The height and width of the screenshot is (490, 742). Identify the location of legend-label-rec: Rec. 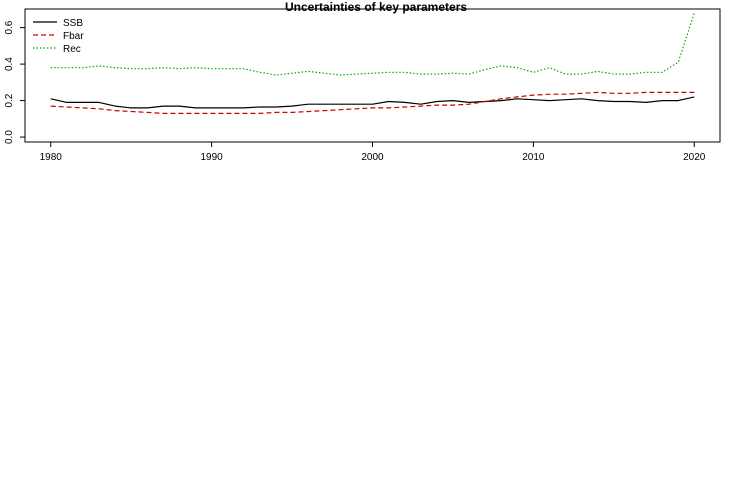
(72, 49).